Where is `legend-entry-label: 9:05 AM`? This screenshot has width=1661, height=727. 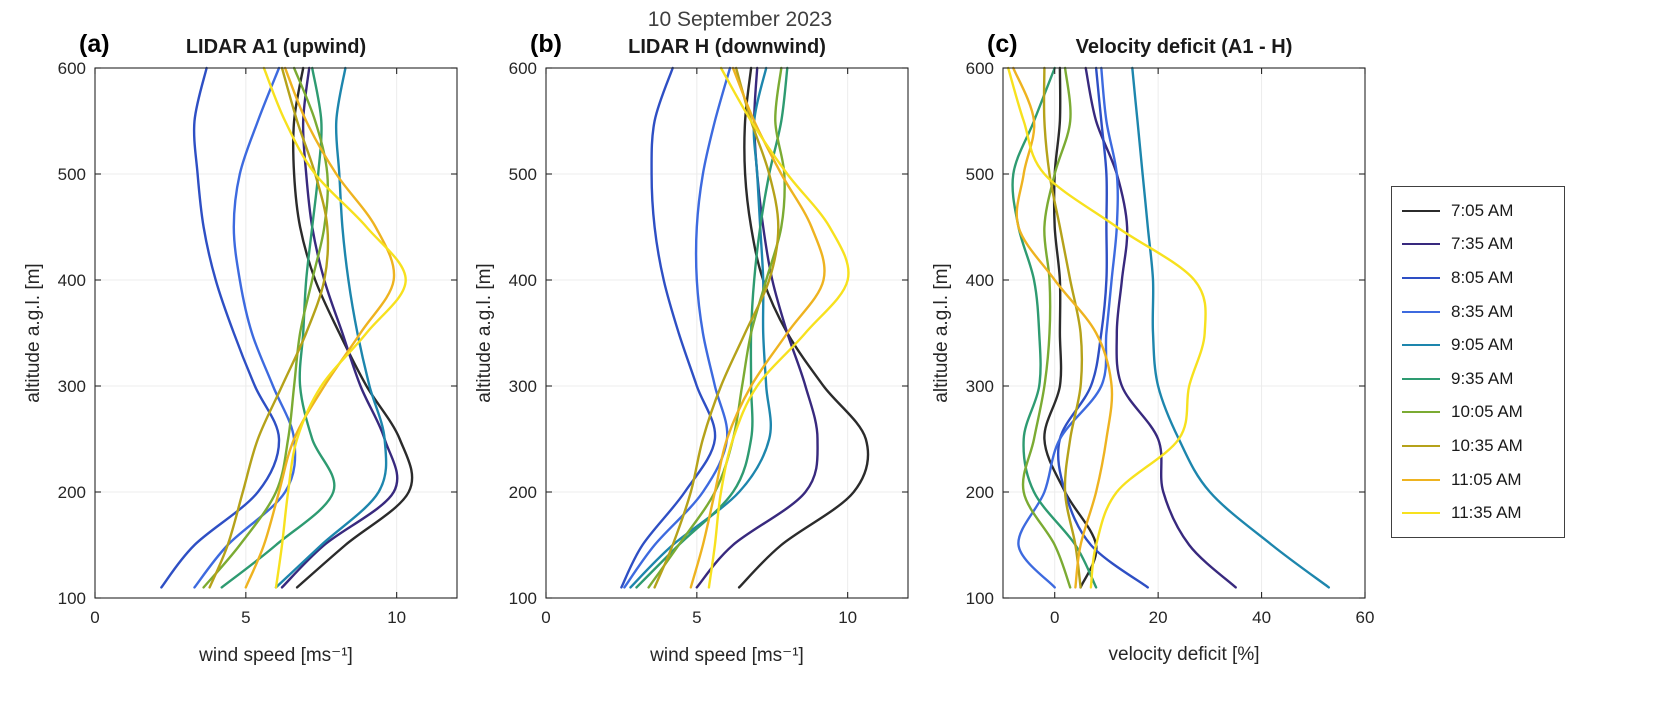 legend-entry-label: 9:05 AM is located at coordinates (1482, 345).